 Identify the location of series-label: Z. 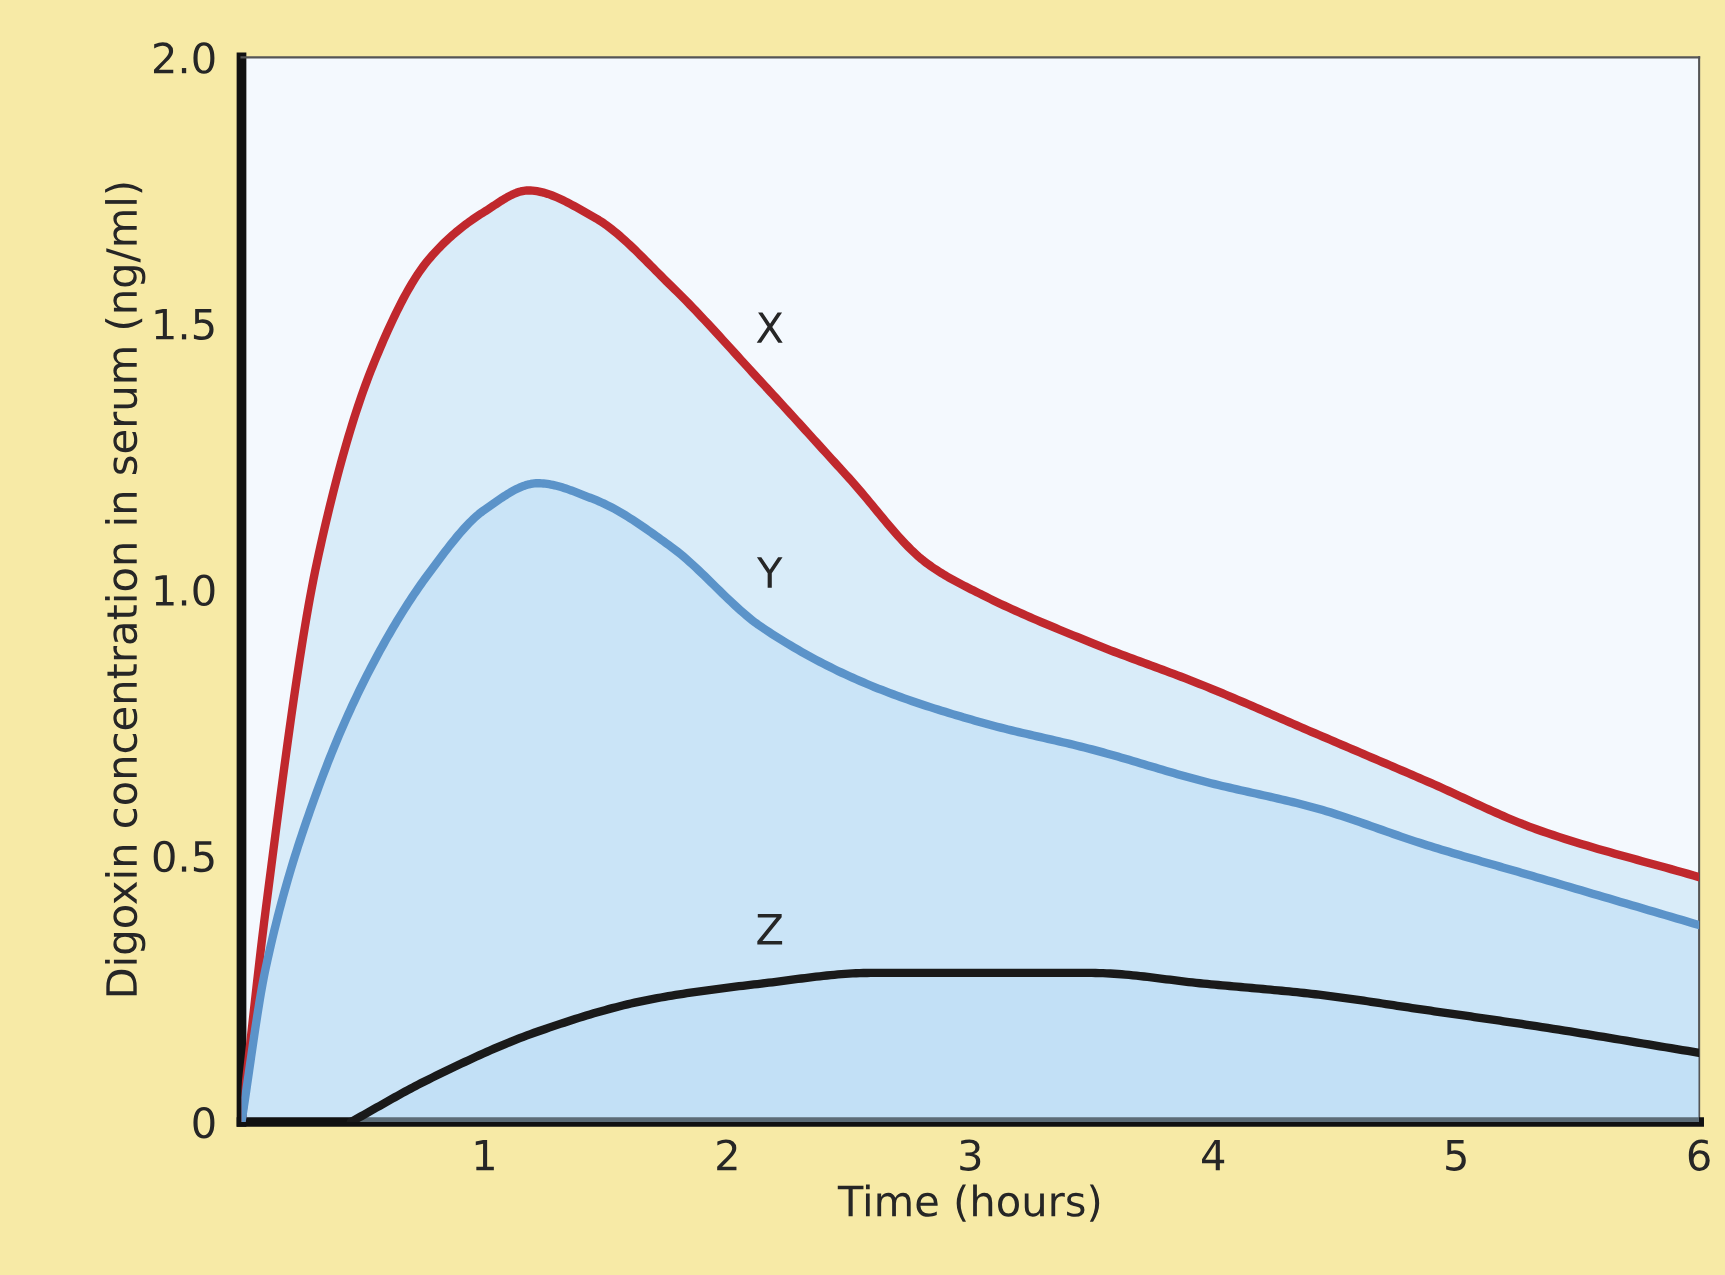
(770, 929).